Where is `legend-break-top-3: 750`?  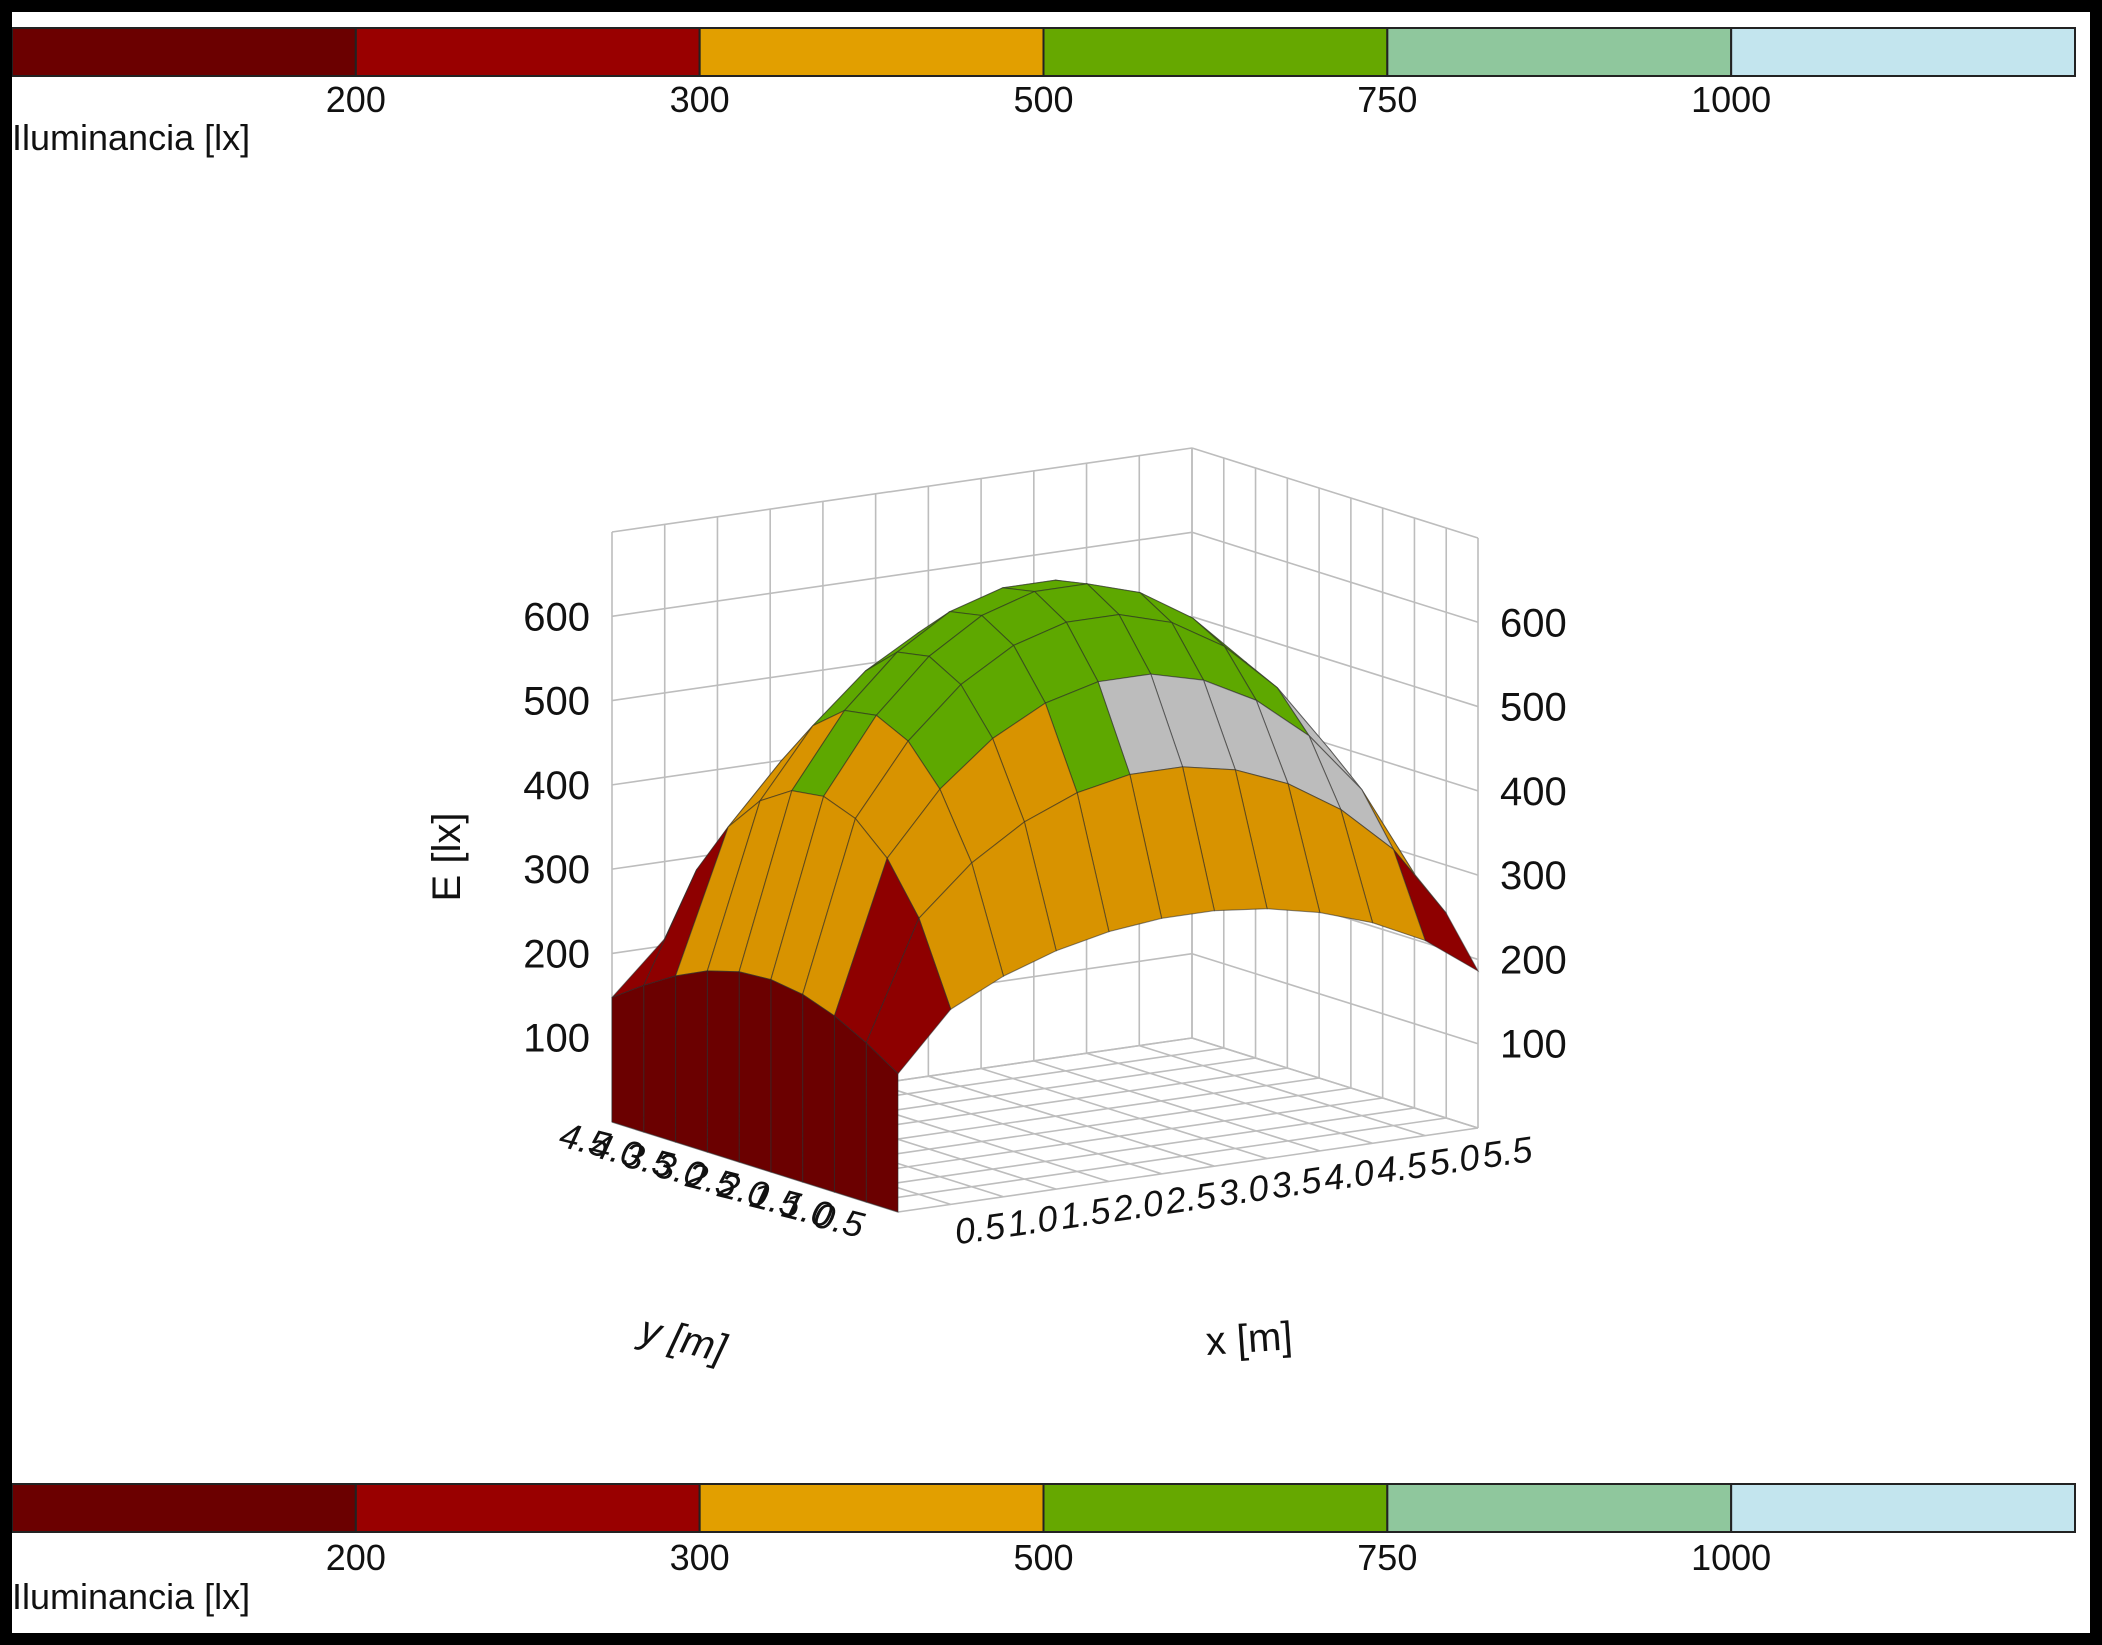
legend-break-top-3: 750 is located at coordinates (1387, 99).